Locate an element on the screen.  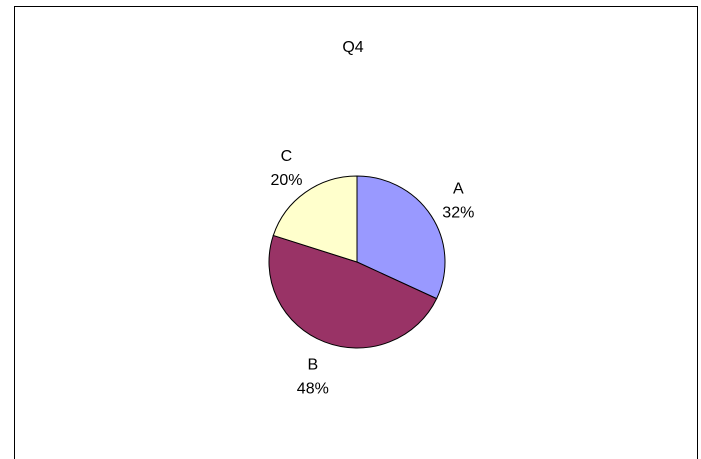
slice-value-label: 32% is located at coordinates (458, 213).